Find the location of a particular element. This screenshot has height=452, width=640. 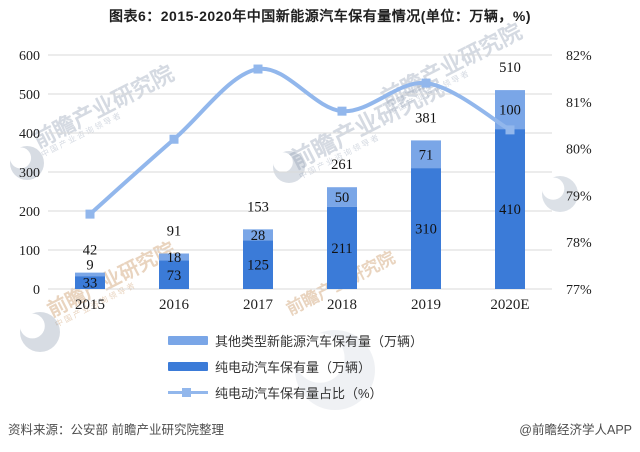

svg-text: 78% is located at coordinates (579, 243).